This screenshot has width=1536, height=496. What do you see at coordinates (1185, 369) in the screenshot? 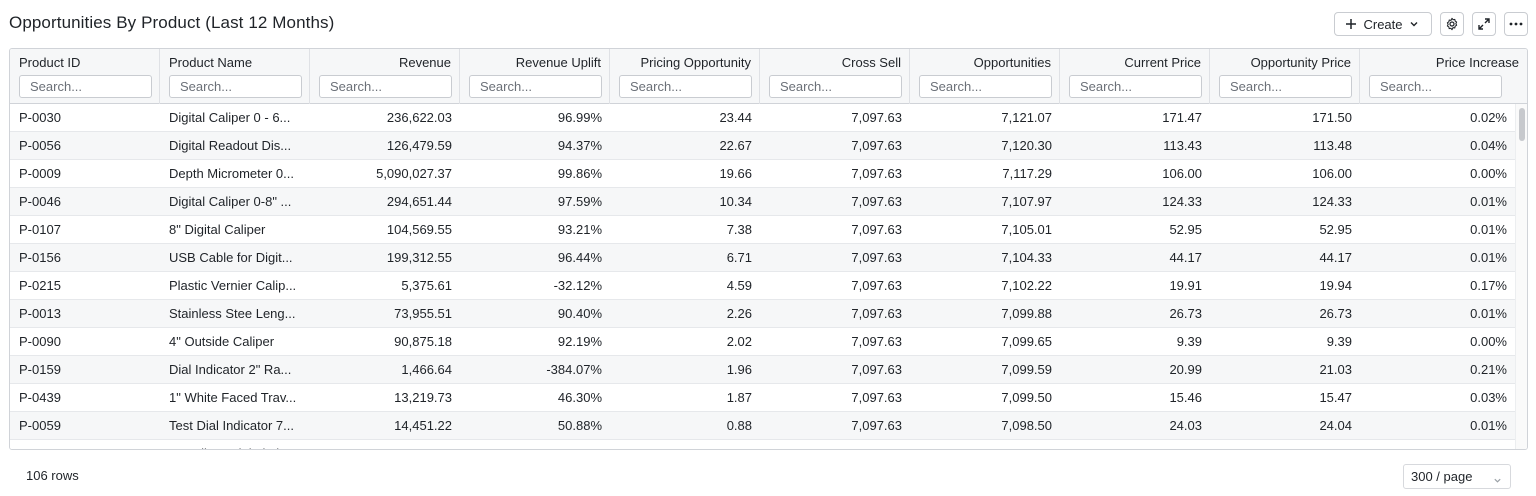
I see `current-price-cell: 20.99` at bounding box center [1185, 369].